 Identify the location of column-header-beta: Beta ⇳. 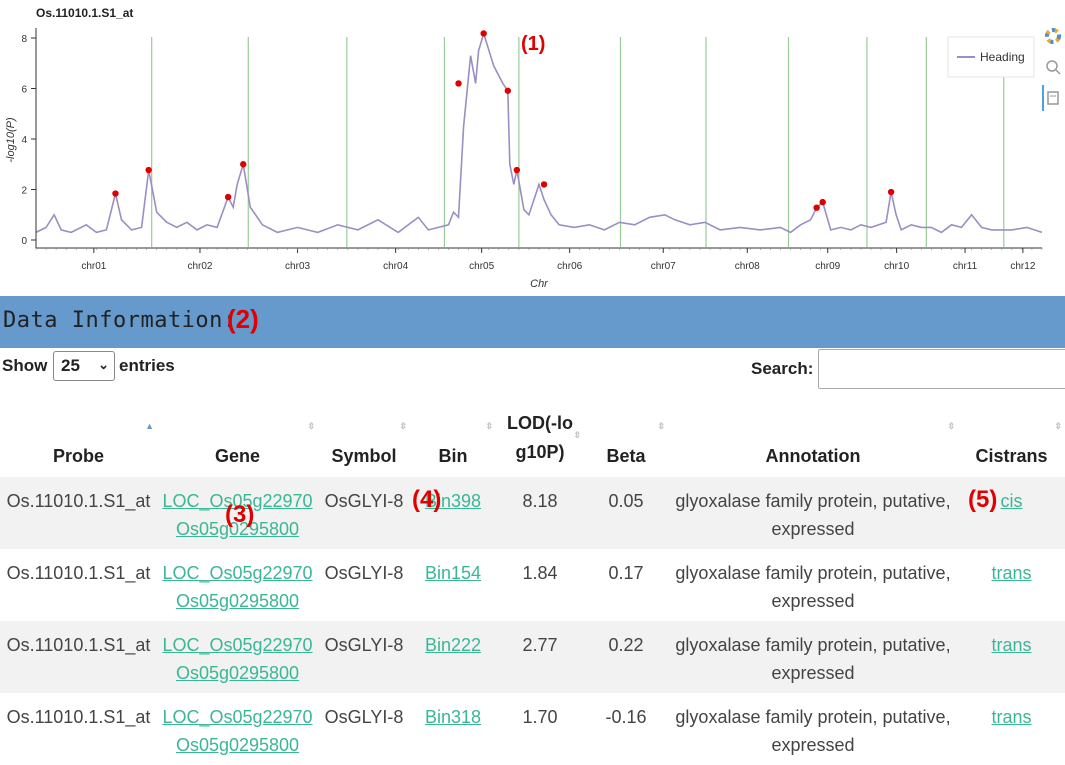
(626, 437).